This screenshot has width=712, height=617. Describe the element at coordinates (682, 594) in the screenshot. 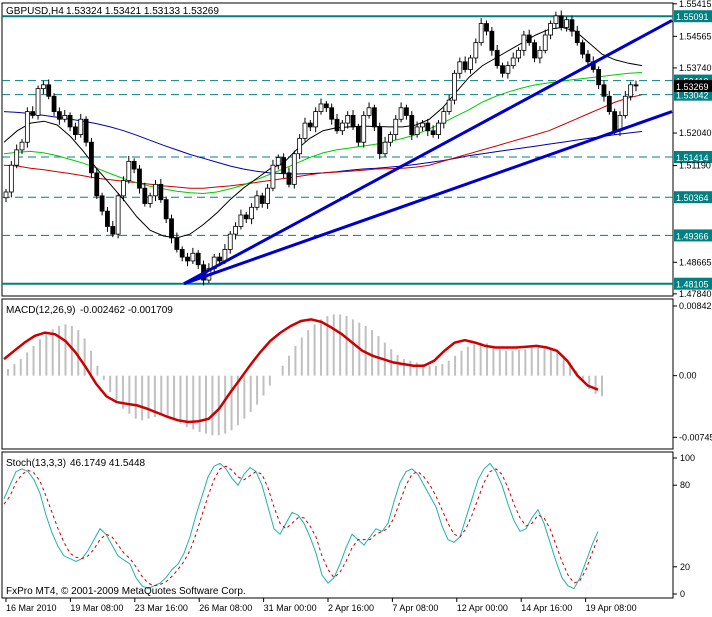

I see `stochastic-tick-label: 0` at that location.